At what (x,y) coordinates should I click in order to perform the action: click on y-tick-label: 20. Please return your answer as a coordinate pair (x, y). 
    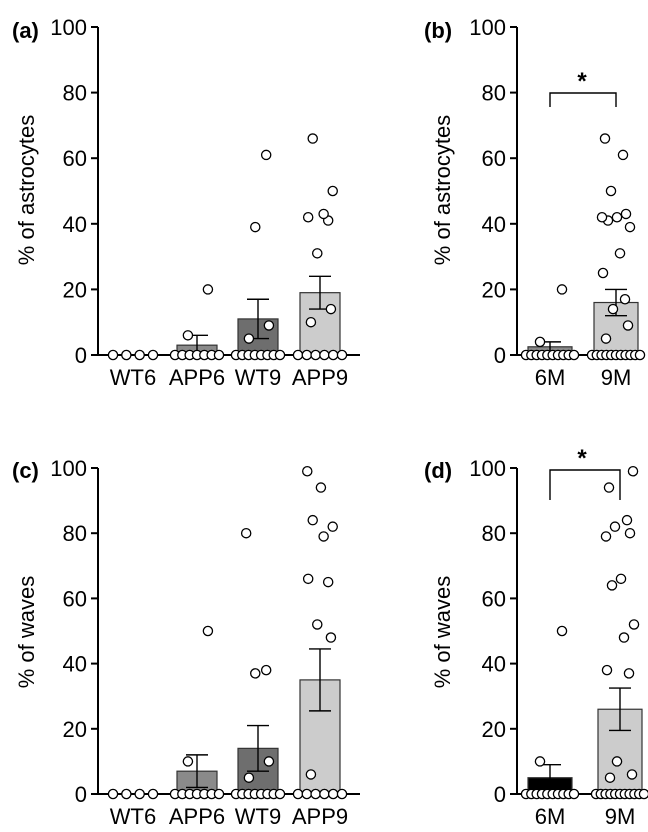
    Looking at the image, I should click on (75, 729).